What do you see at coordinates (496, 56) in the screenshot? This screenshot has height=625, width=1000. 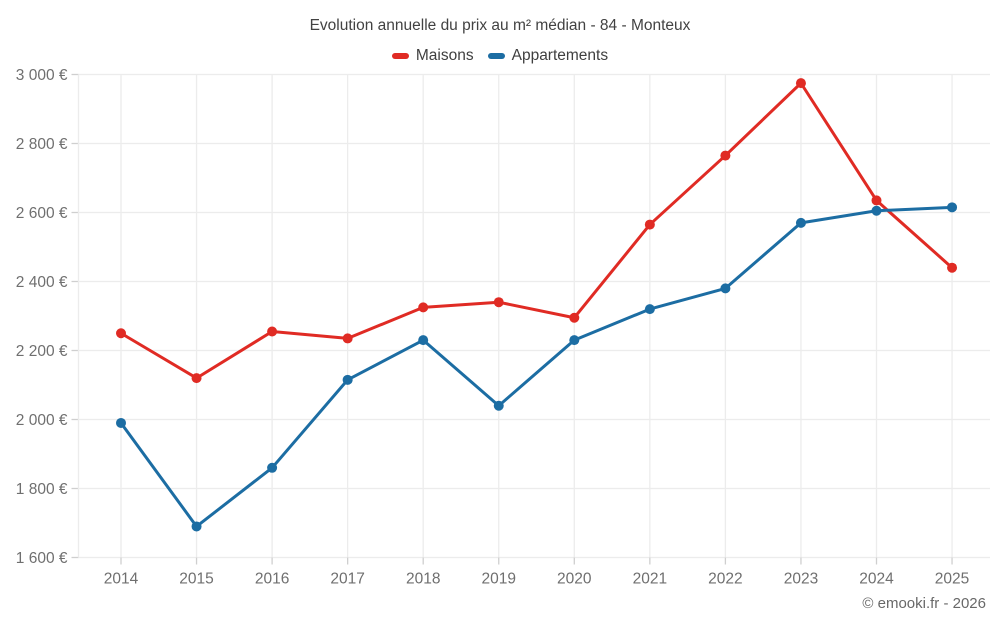 I see `legend-swatch-appartements` at bounding box center [496, 56].